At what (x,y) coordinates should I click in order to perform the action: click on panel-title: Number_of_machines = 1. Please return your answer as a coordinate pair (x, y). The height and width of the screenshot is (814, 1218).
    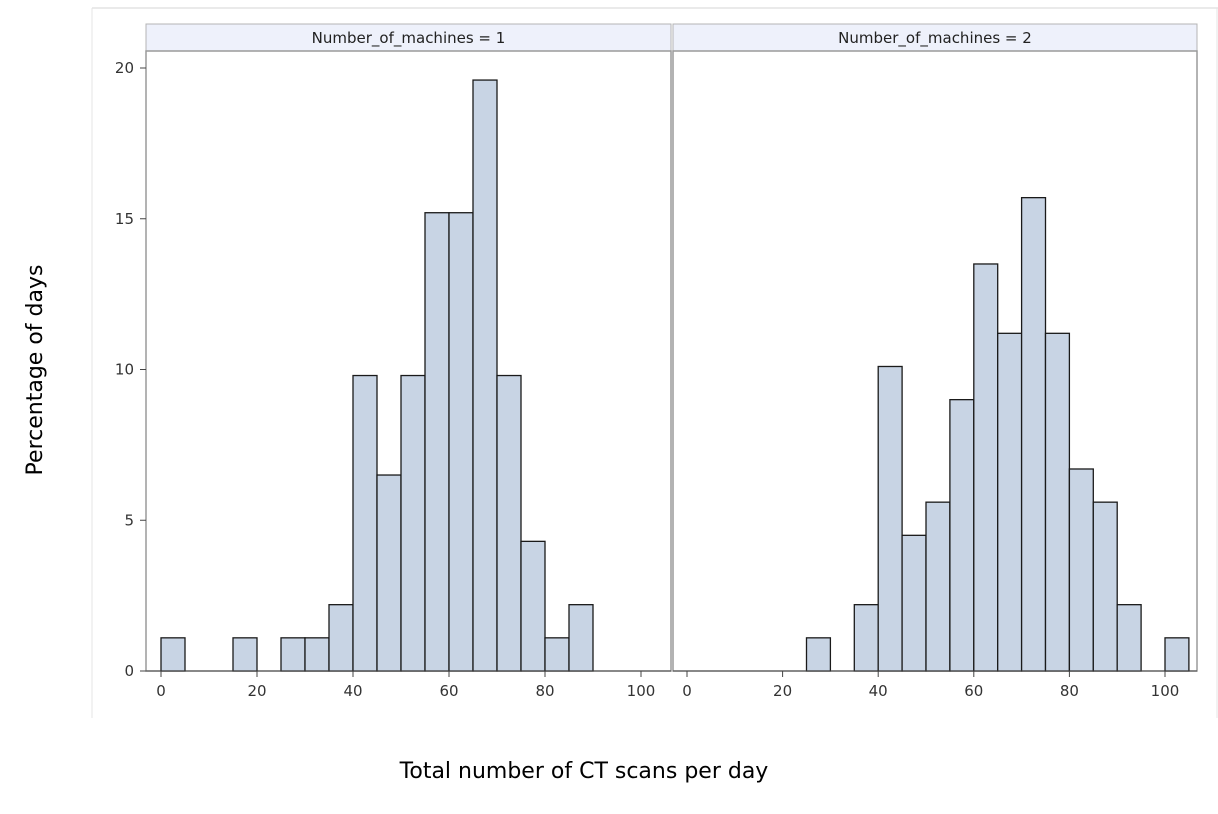
    Looking at the image, I should click on (409, 38).